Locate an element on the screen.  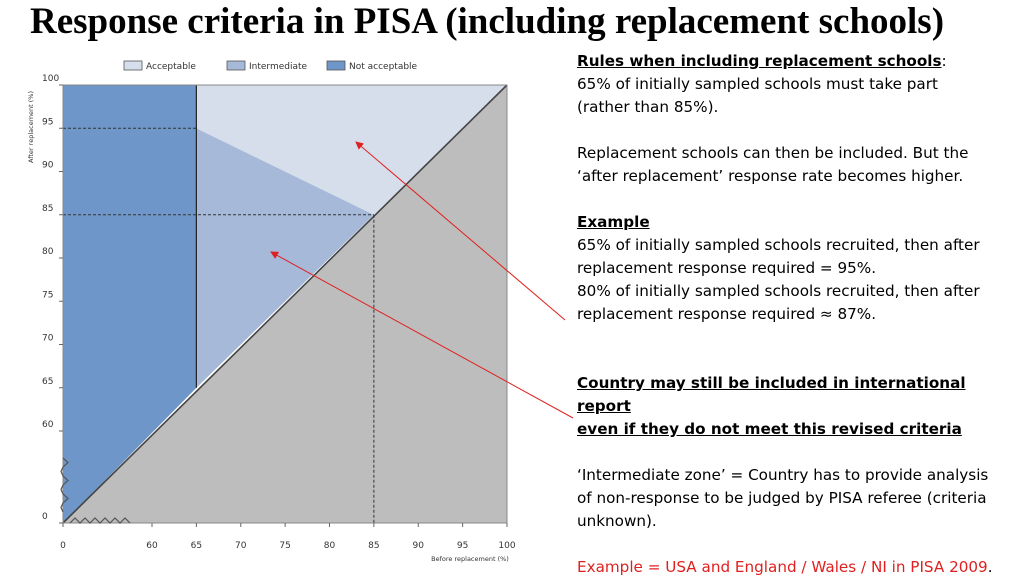
rules-colon: : is located at coordinates (944, 61).